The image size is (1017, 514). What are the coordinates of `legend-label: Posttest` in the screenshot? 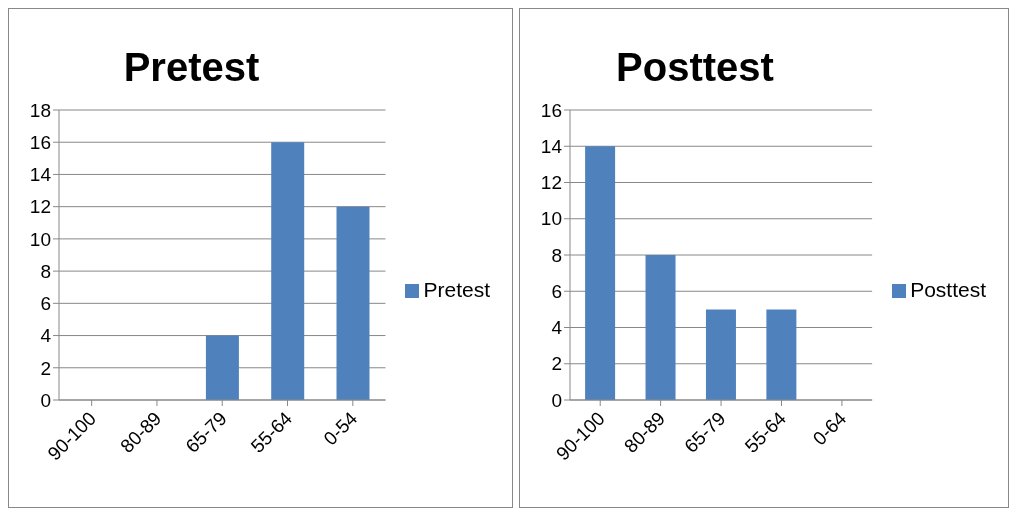 It's located at (948, 289).